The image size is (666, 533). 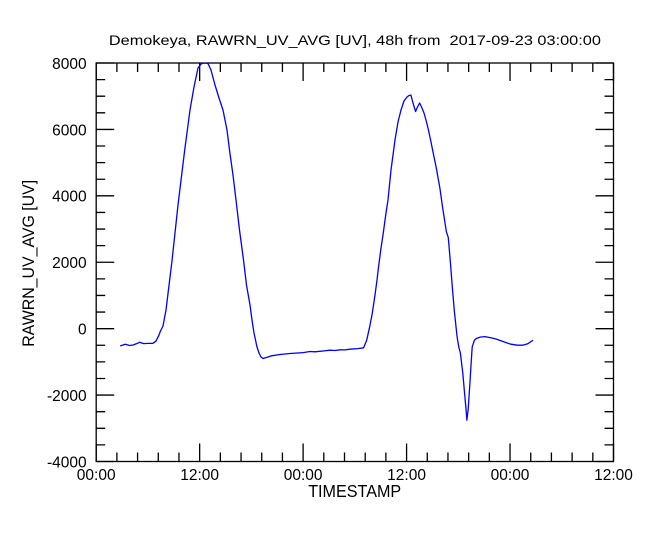 What do you see at coordinates (354, 491) in the screenshot?
I see `svg-text: TIMESTAMP` at bounding box center [354, 491].